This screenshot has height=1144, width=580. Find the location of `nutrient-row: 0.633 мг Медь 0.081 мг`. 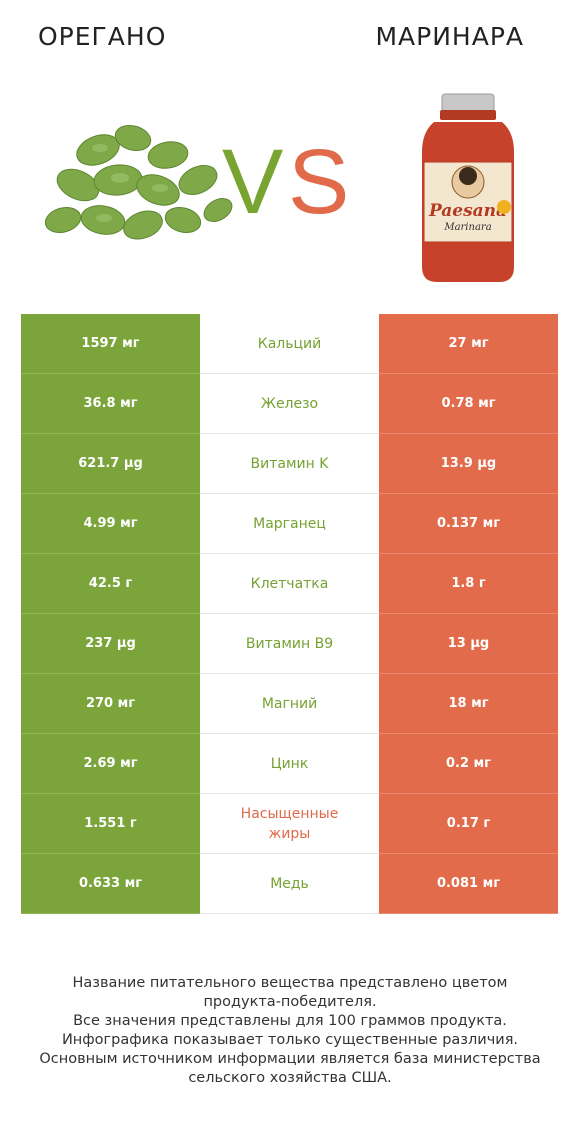

nutrient-row: 0.633 мг Медь 0.081 мг is located at coordinates (289, 884).